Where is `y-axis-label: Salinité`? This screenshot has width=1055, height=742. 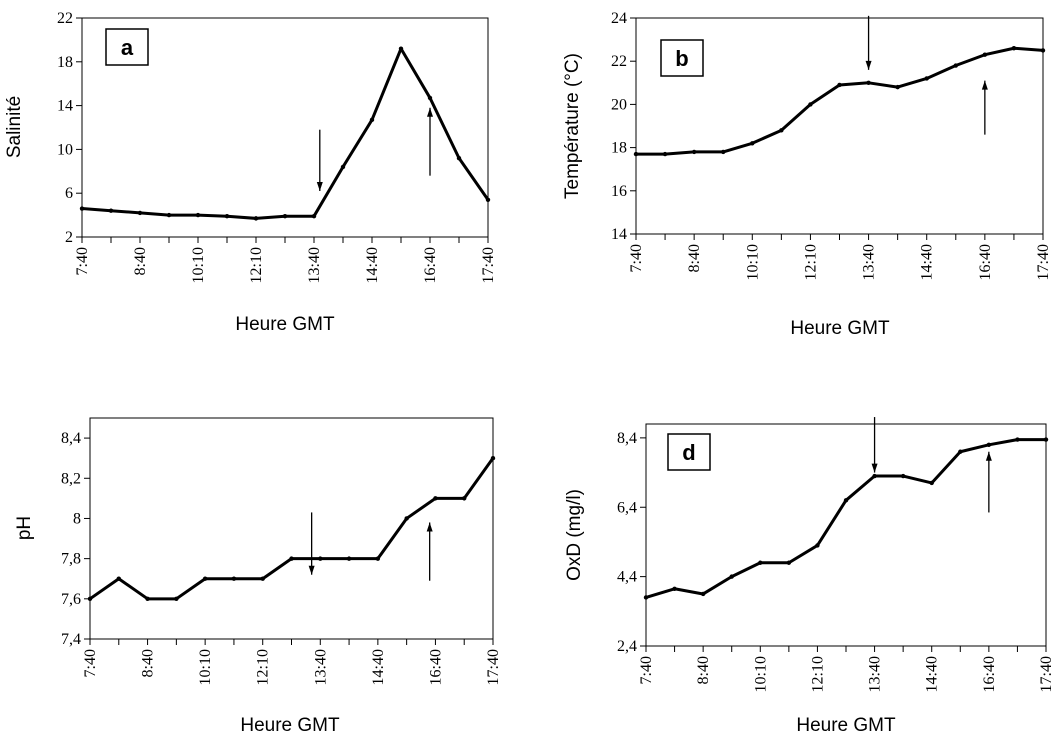
y-axis-label: Salinité is located at coordinates (14, 127).